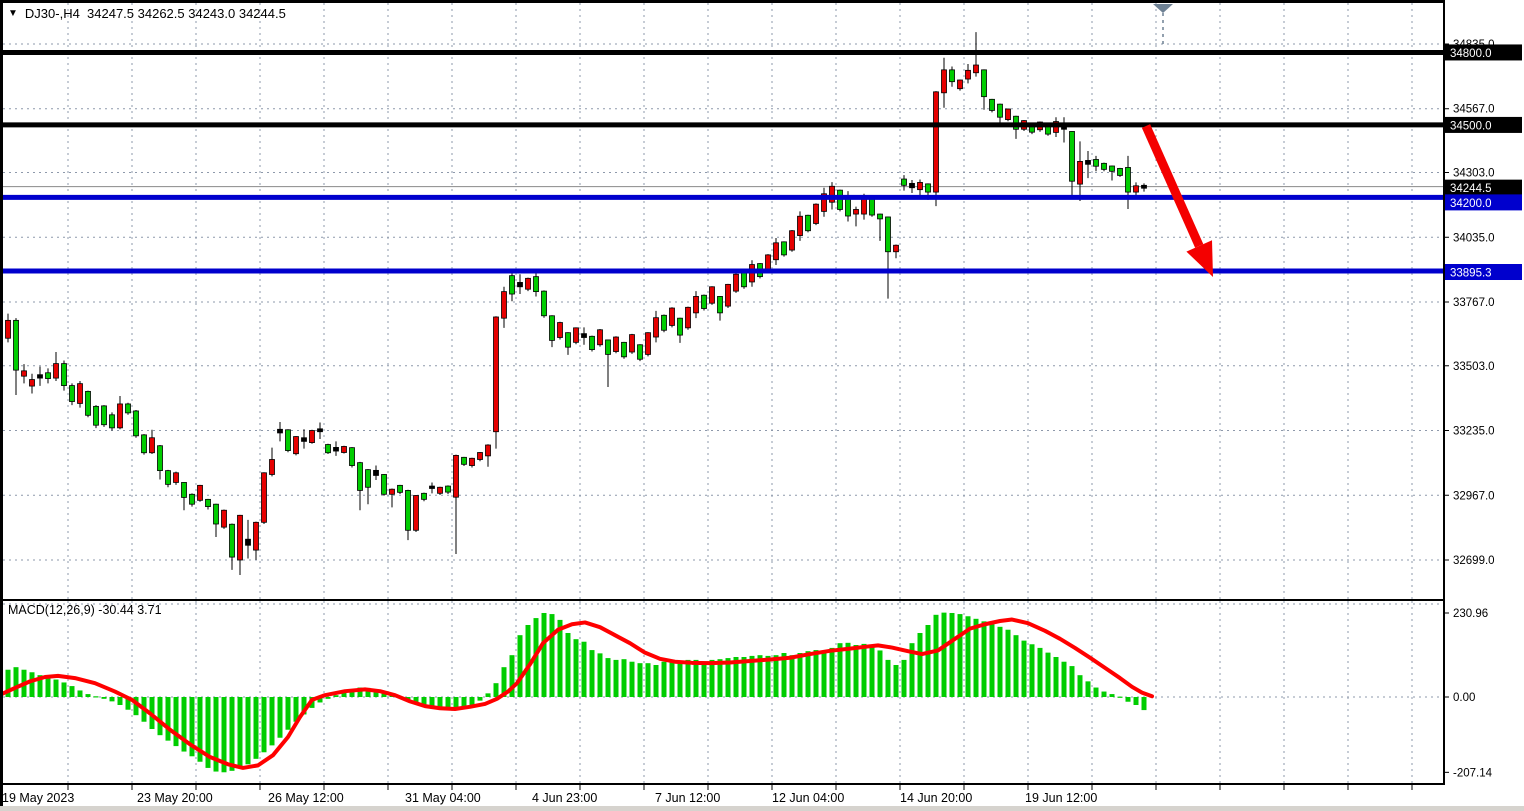  What do you see at coordinates (1163, 8) in the screenshot?
I see `chart-shift-marker-icon` at bounding box center [1163, 8].